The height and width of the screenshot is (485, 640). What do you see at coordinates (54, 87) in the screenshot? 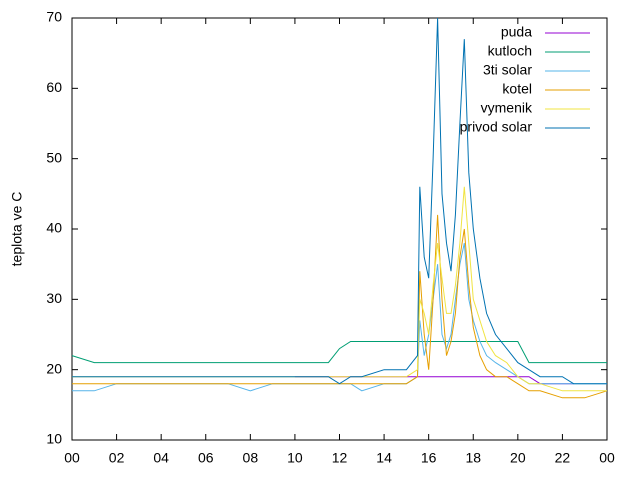
I see `y-tick-label: 60` at bounding box center [54, 87].